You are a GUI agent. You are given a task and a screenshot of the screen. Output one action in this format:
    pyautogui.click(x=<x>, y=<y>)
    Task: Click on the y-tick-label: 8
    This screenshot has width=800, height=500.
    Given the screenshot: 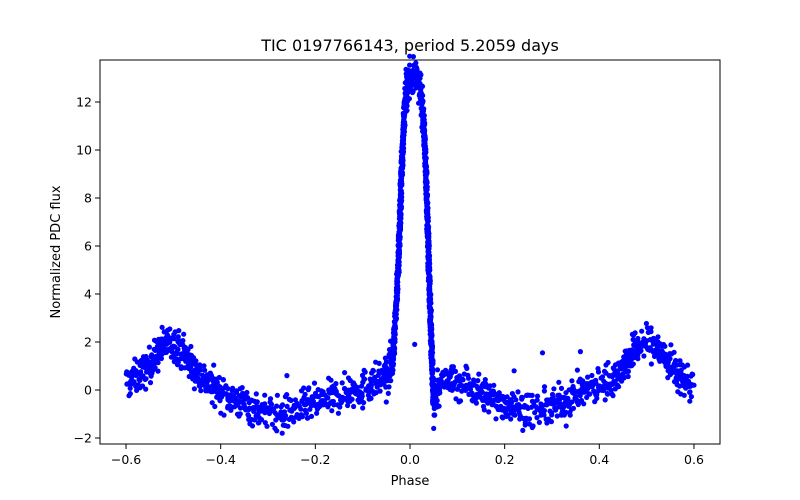 What is the action you would take?
    pyautogui.click(x=88, y=198)
    